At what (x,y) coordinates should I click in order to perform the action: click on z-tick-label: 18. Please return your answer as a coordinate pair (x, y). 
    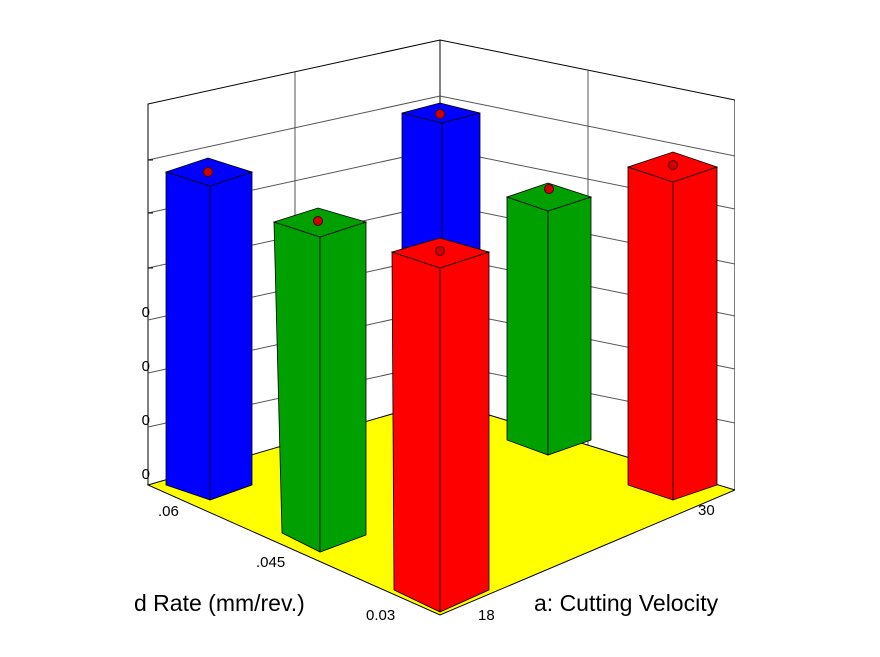
    Looking at the image, I should click on (486, 615).